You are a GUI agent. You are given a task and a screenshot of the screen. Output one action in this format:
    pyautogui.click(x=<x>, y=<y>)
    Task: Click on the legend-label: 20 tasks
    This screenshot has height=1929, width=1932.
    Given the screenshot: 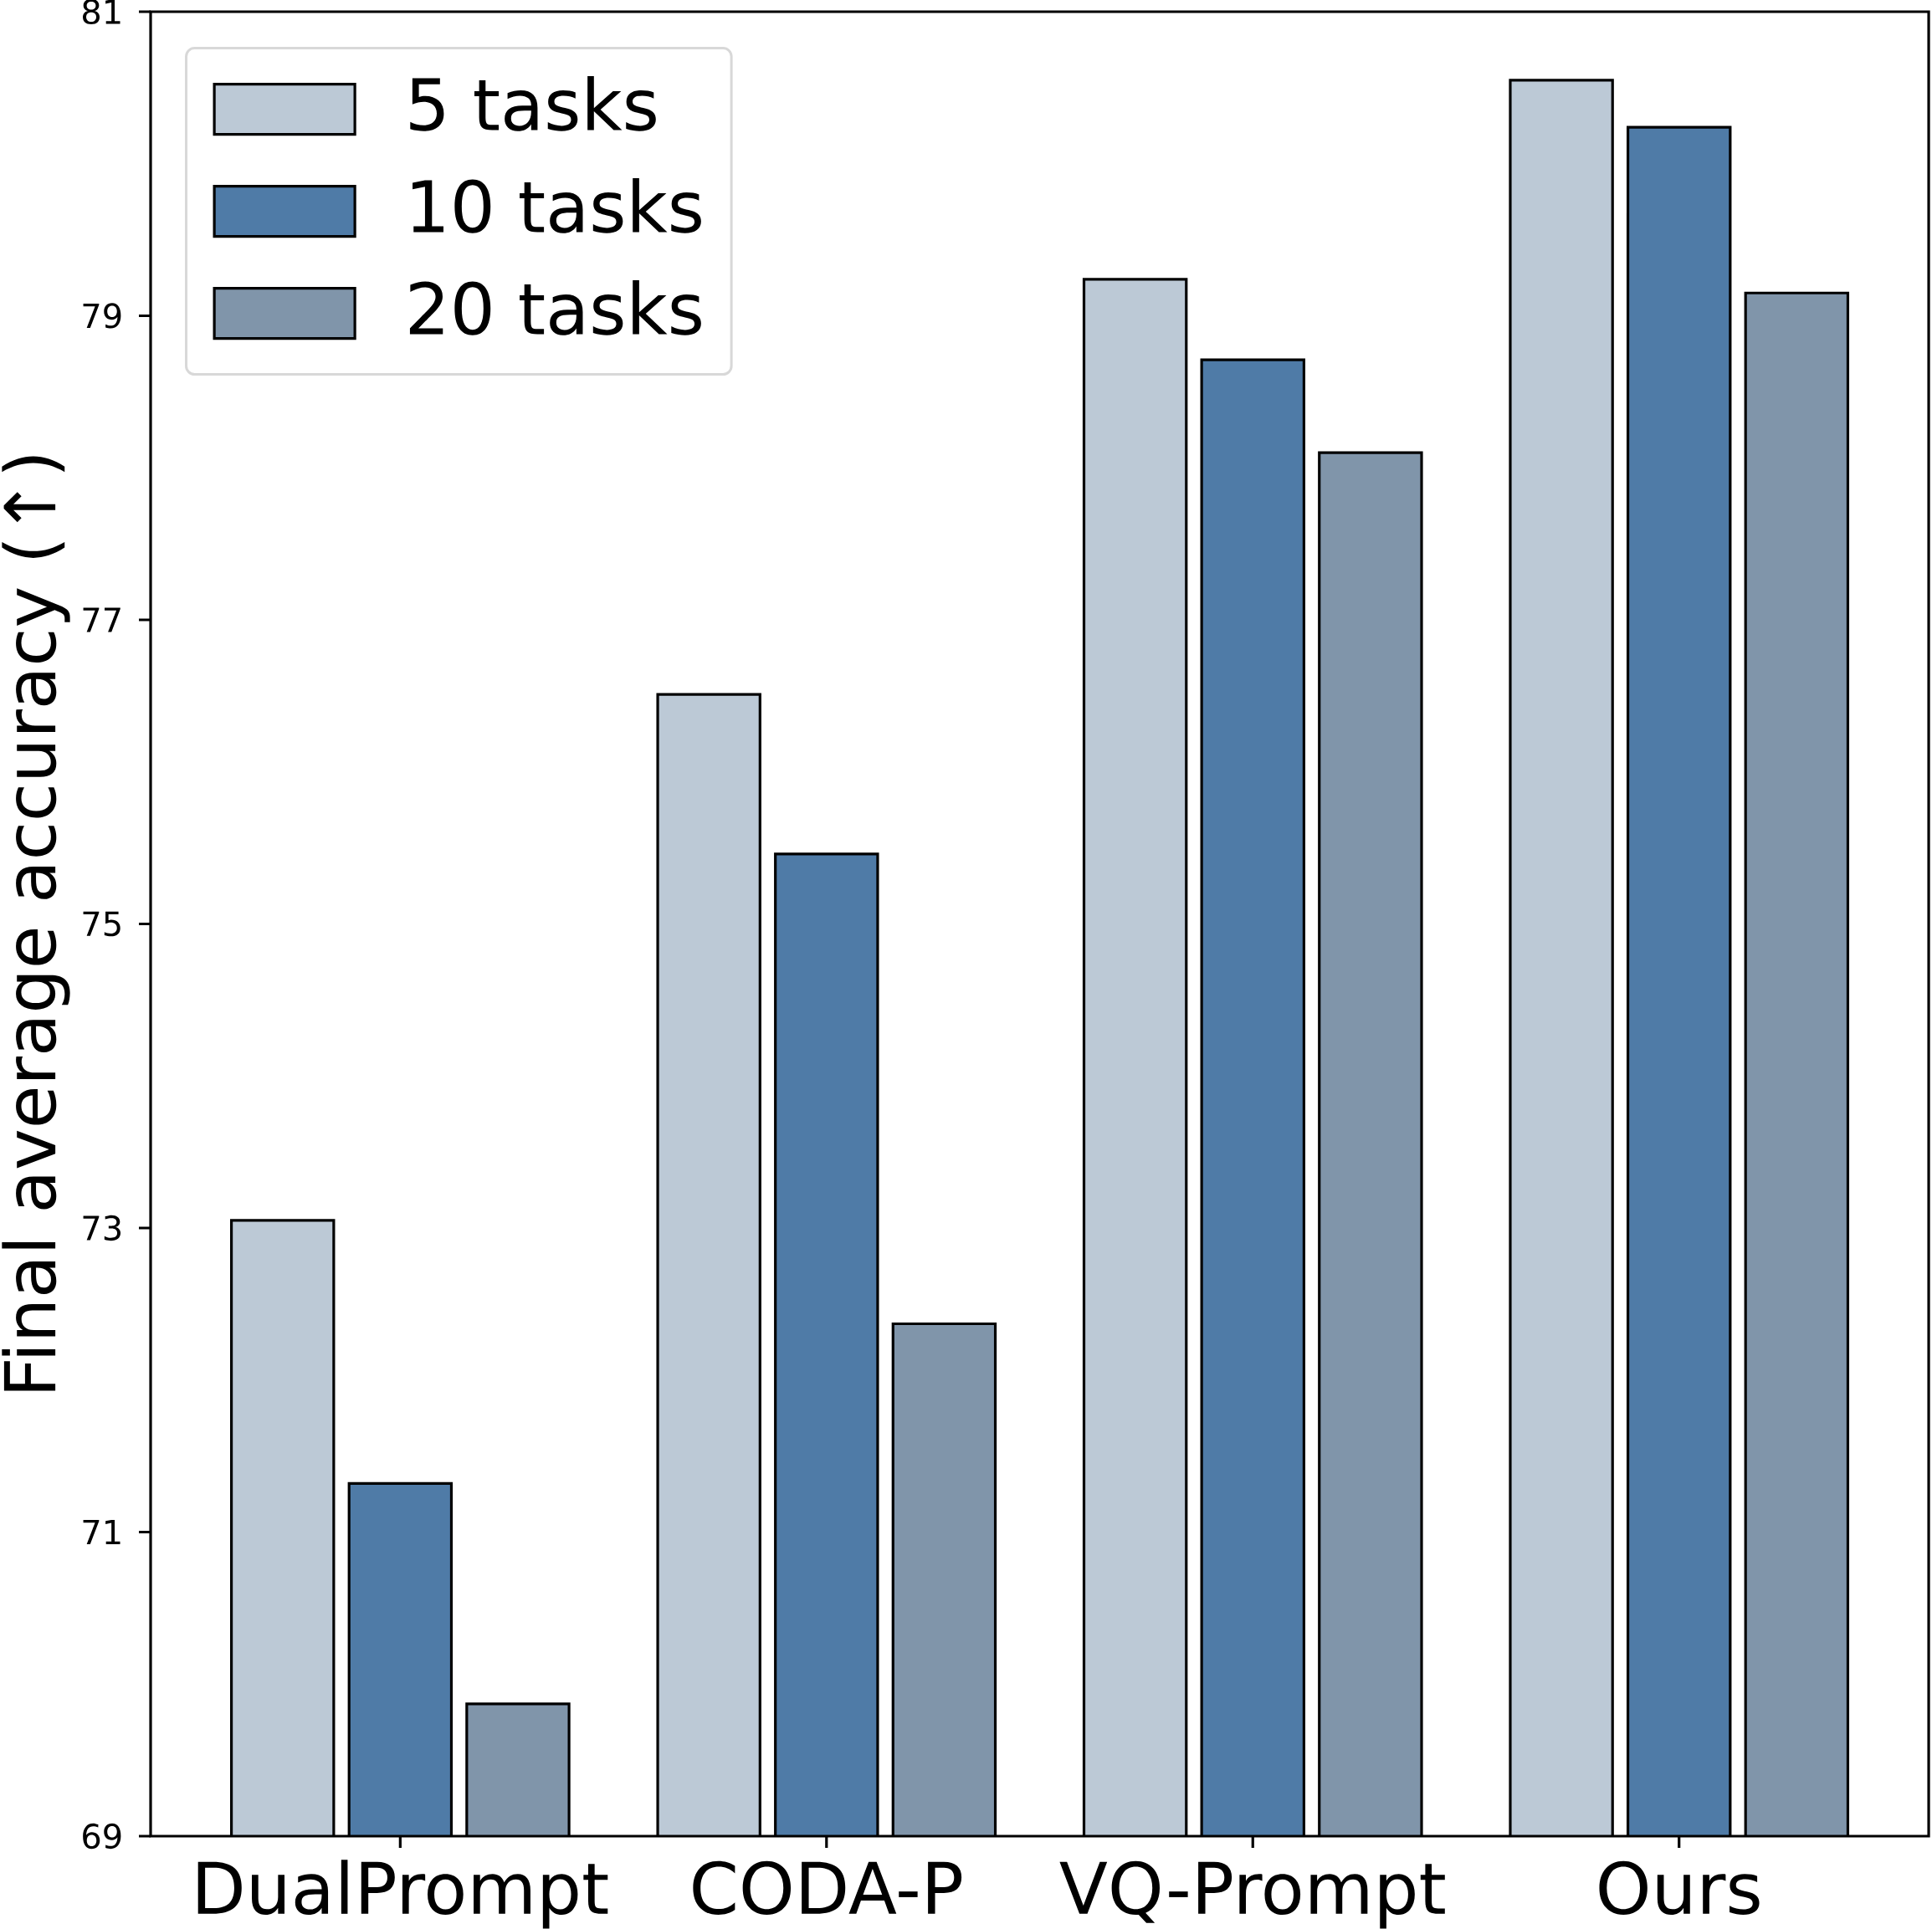 What is the action you would take?
    pyautogui.click(x=555, y=307)
    